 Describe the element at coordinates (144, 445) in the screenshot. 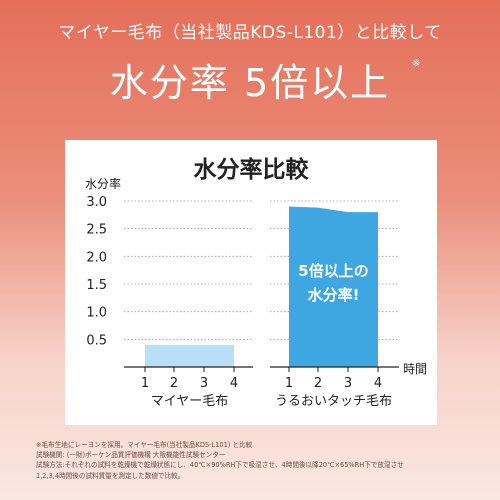

I see `footnote-line: ※毛布生地にレーヨンを採用。マイヤー毛布(当社製品KDS-L101) と比較` at that location.